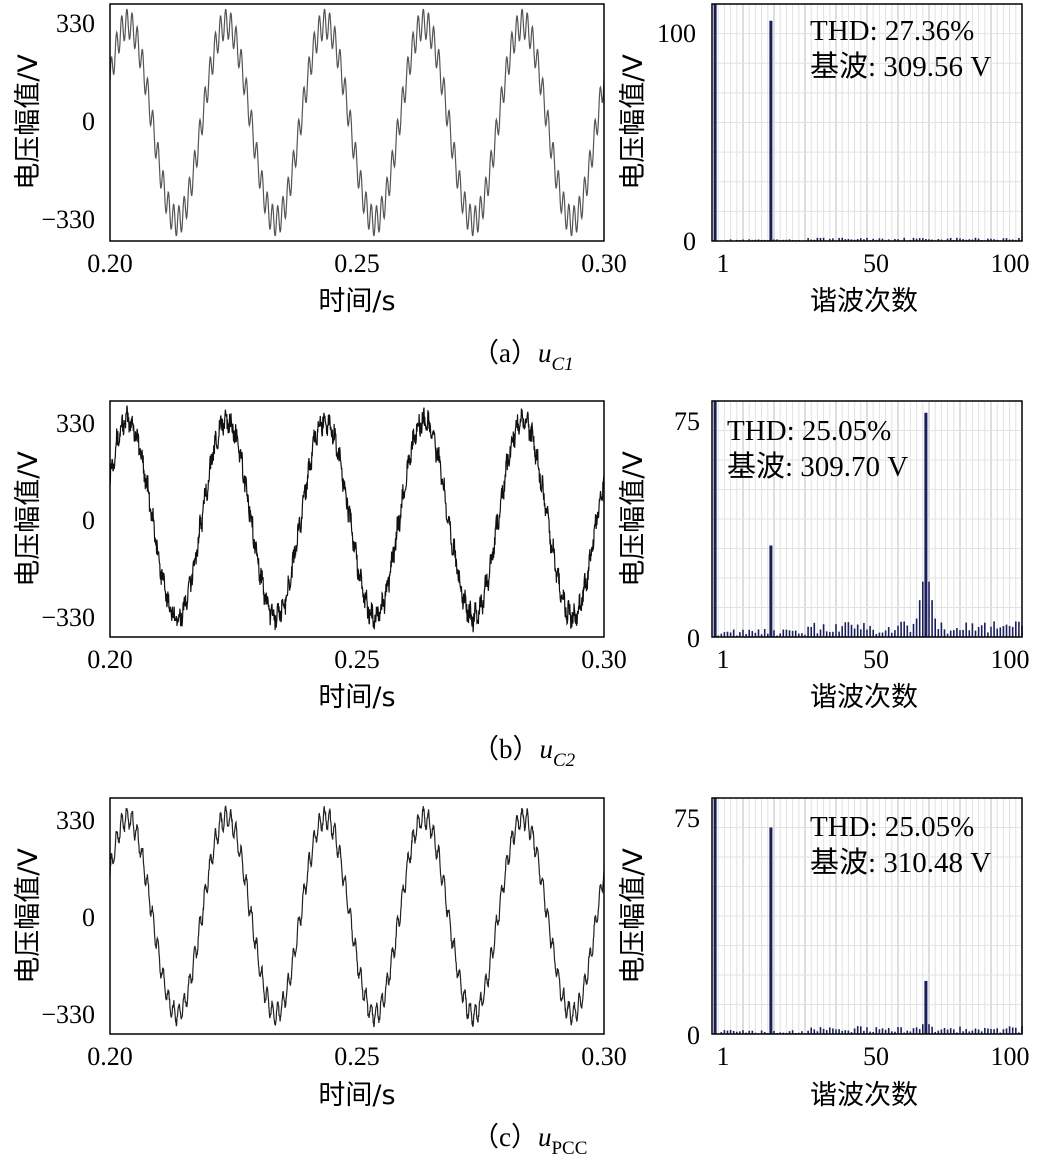  What do you see at coordinates (506, 749) in the screenshot?
I see `caption-prefix: （b）` at bounding box center [506, 749].